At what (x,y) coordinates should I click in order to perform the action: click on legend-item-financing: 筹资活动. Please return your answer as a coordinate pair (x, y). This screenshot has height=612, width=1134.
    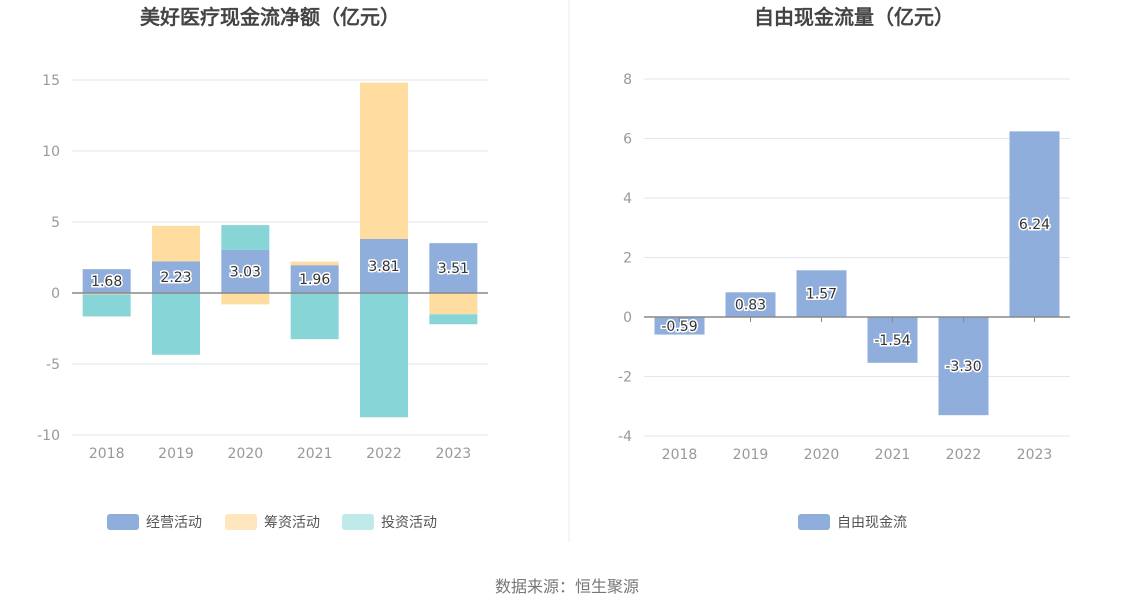
    Looking at the image, I should click on (272, 522).